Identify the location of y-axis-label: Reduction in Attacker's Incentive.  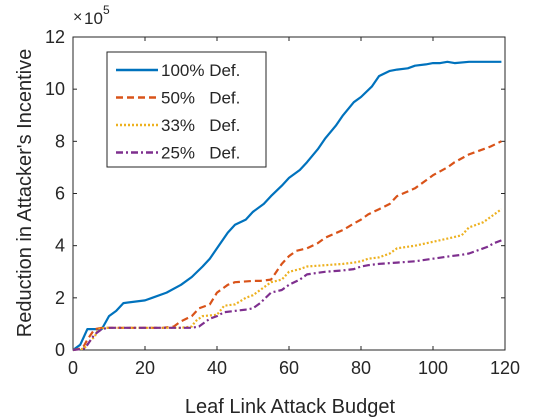
(25, 193).